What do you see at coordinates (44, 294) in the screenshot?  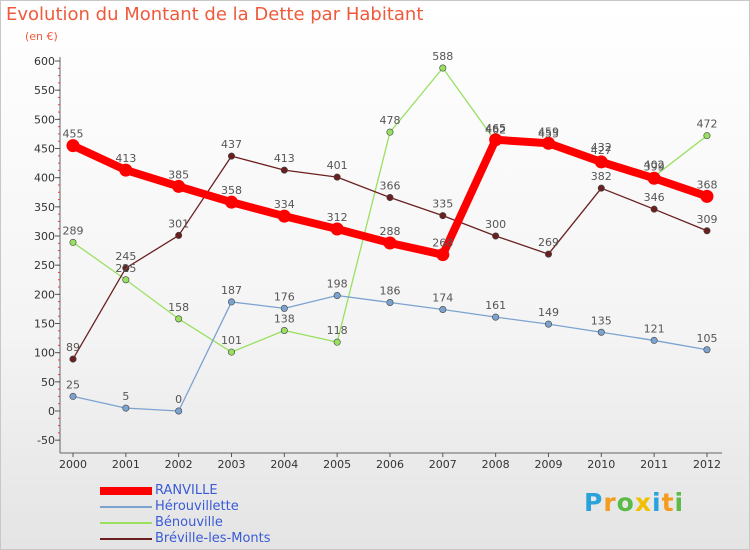 I see `y-tick-label: 200` at bounding box center [44, 294].